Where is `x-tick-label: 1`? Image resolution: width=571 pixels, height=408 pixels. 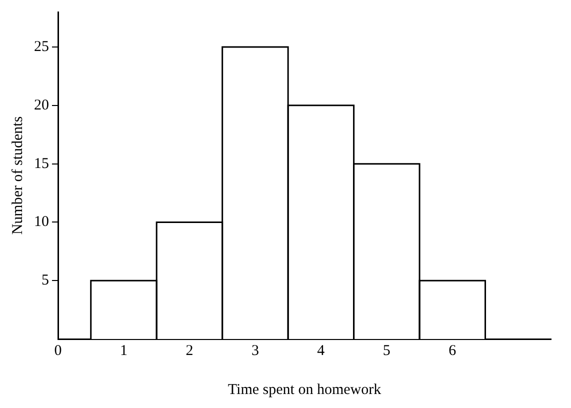
x-tick-label: 1 is located at coordinates (124, 350).